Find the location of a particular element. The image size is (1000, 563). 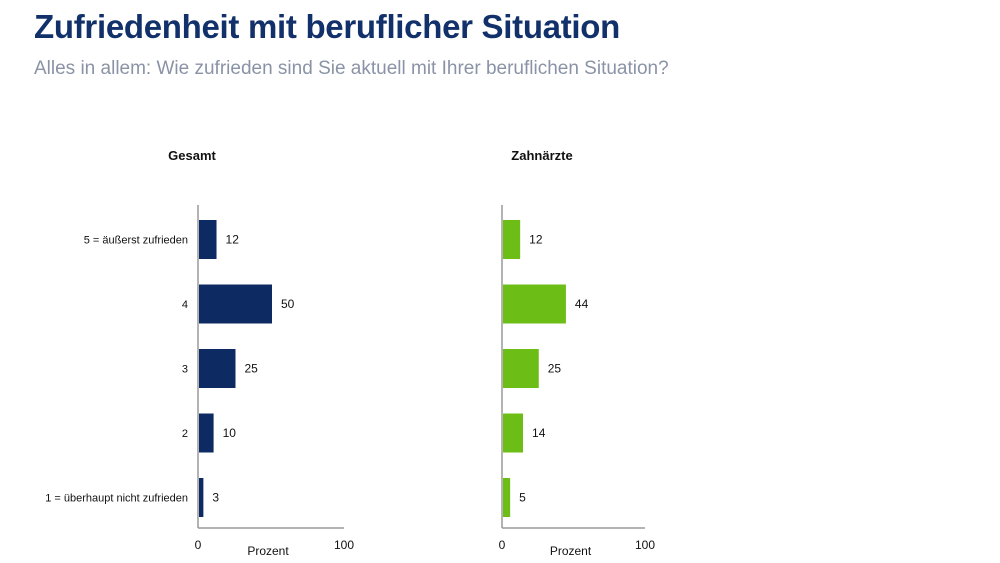

data-label: 44 is located at coordinates (582, 304).